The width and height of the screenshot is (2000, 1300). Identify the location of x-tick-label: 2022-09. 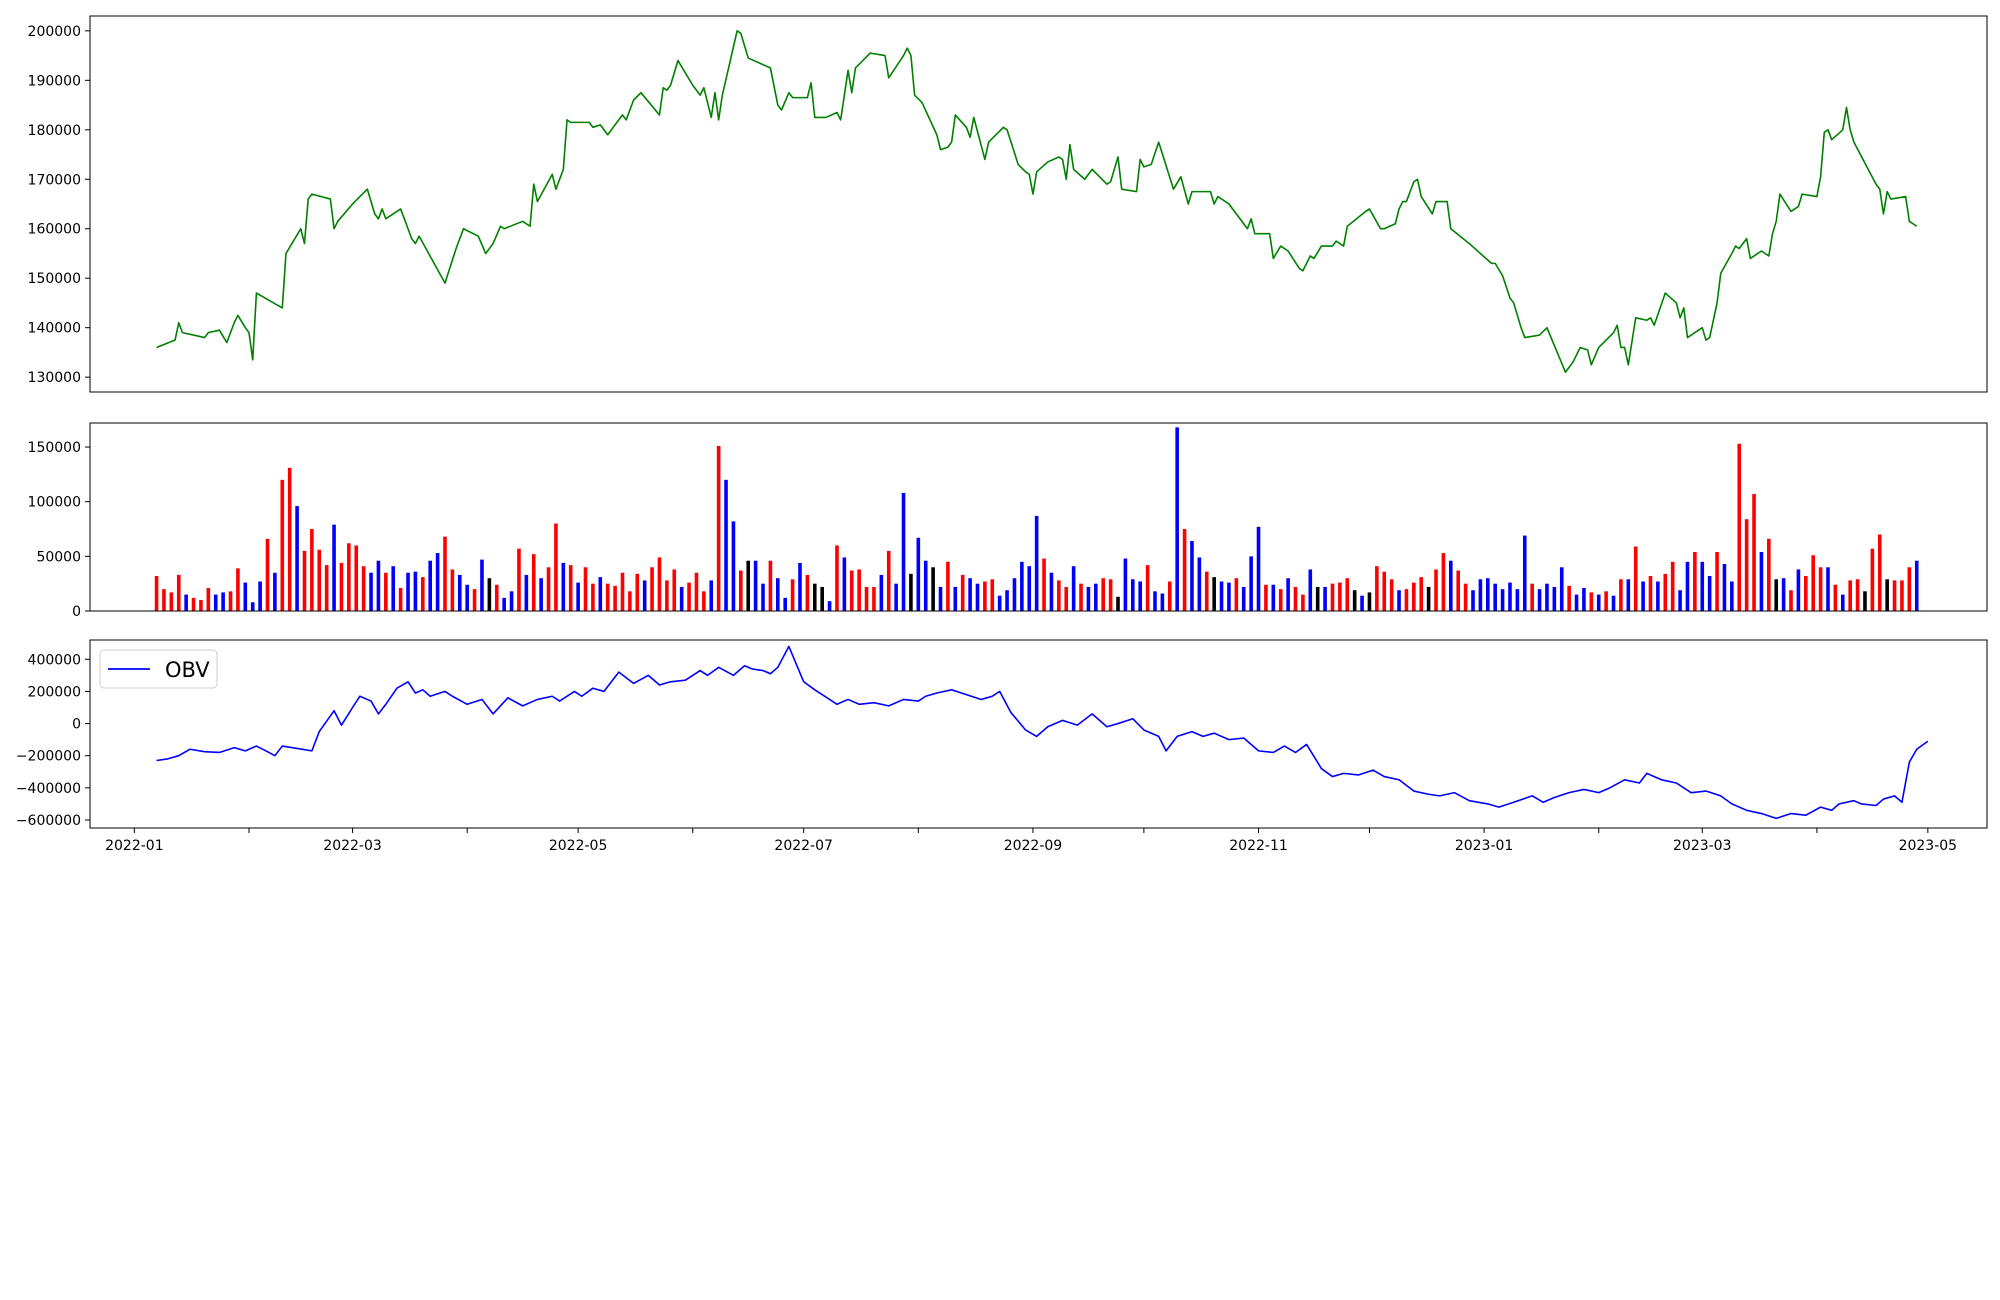
(1033, 846).